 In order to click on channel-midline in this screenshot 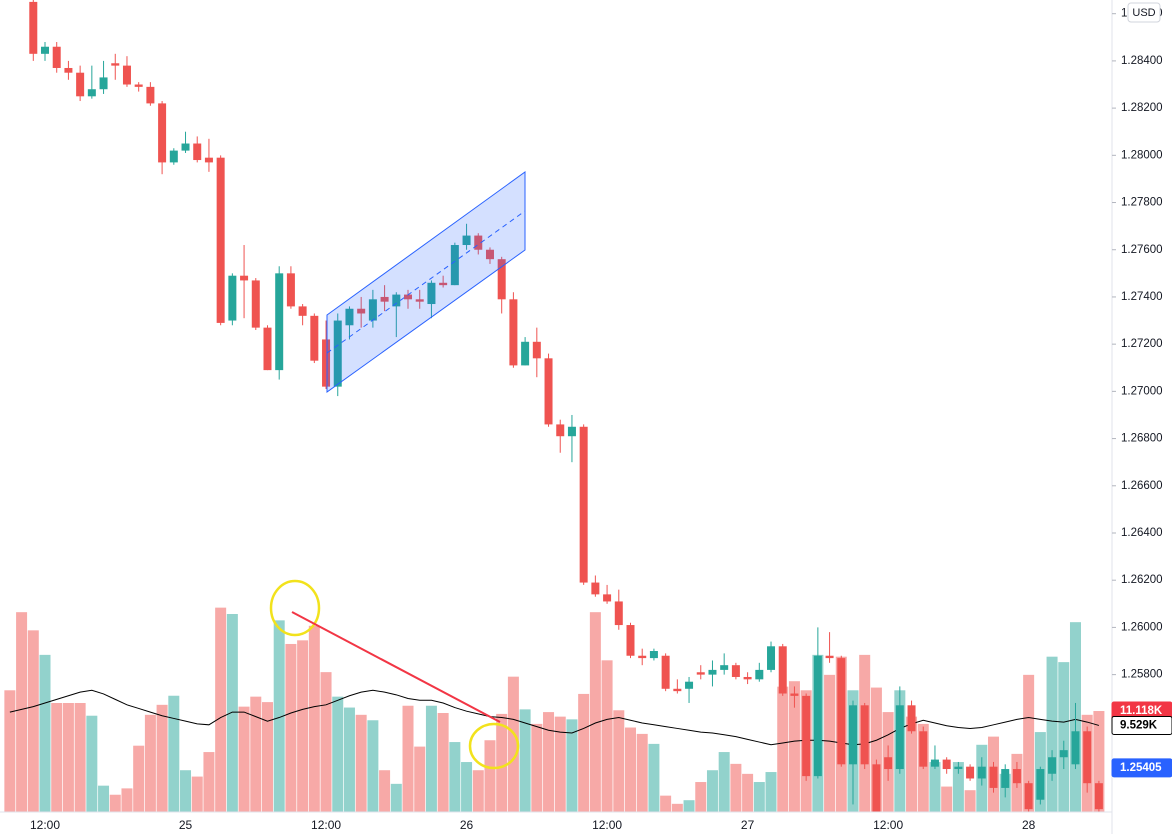, I will do `click(426, 282)`.